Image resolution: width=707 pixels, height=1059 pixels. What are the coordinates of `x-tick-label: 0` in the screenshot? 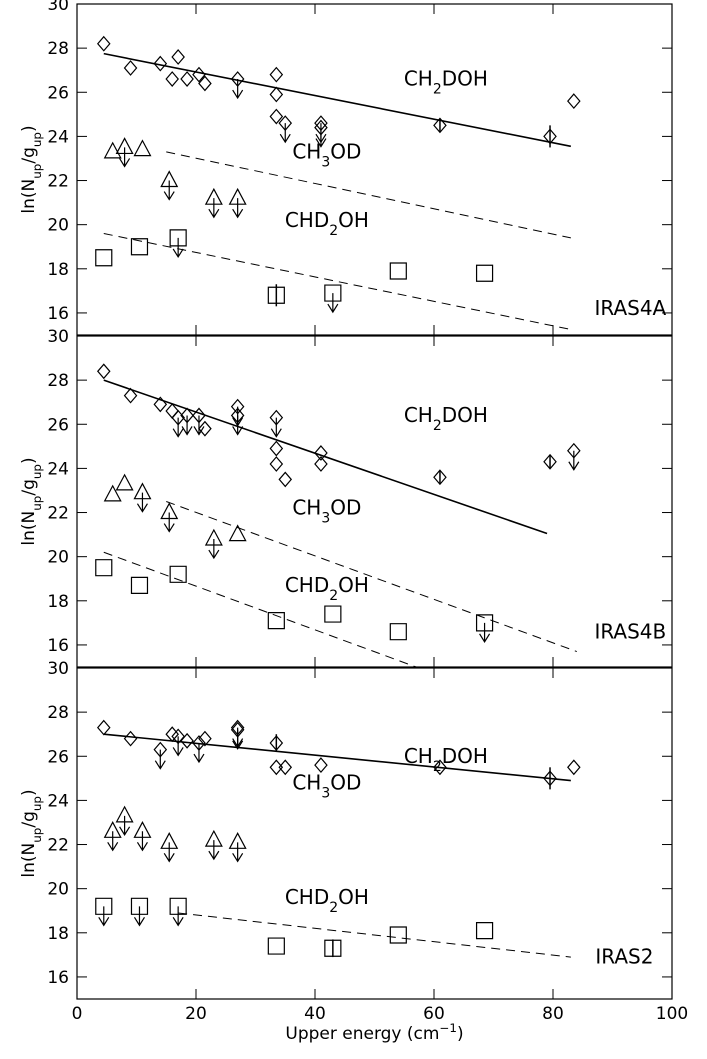 It's located at (77, 1014).